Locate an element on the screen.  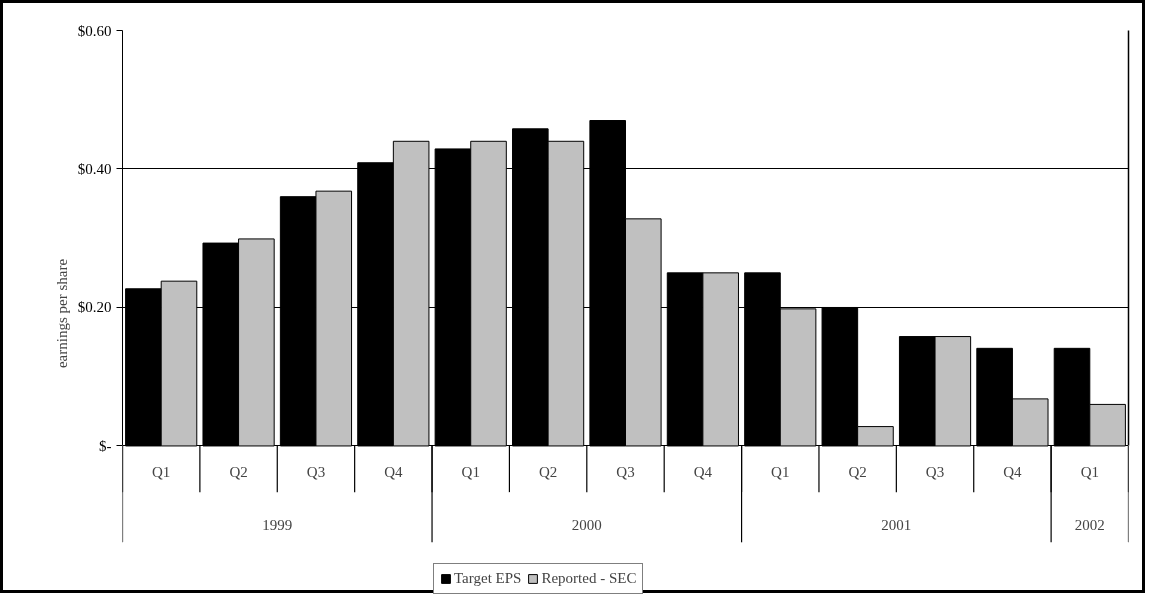
text: 1999 is located at coordinates (277, 525).